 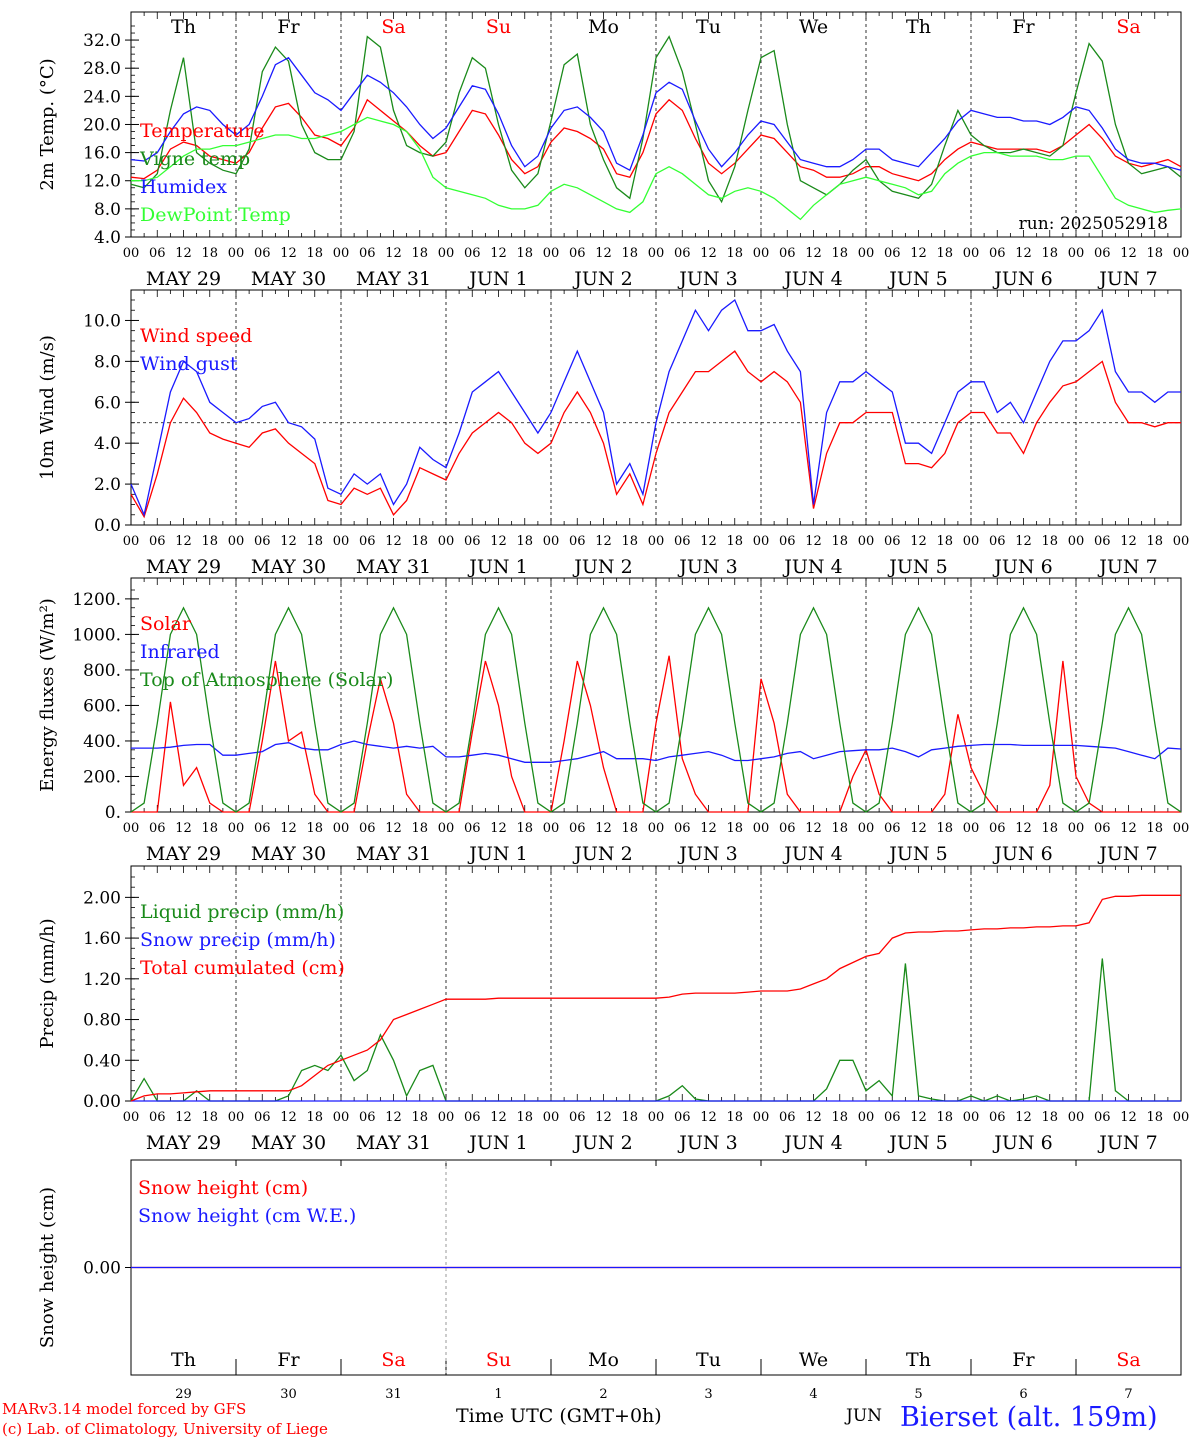 I want to click on y-tick-label: 12.0, so click(x=102, y=182).